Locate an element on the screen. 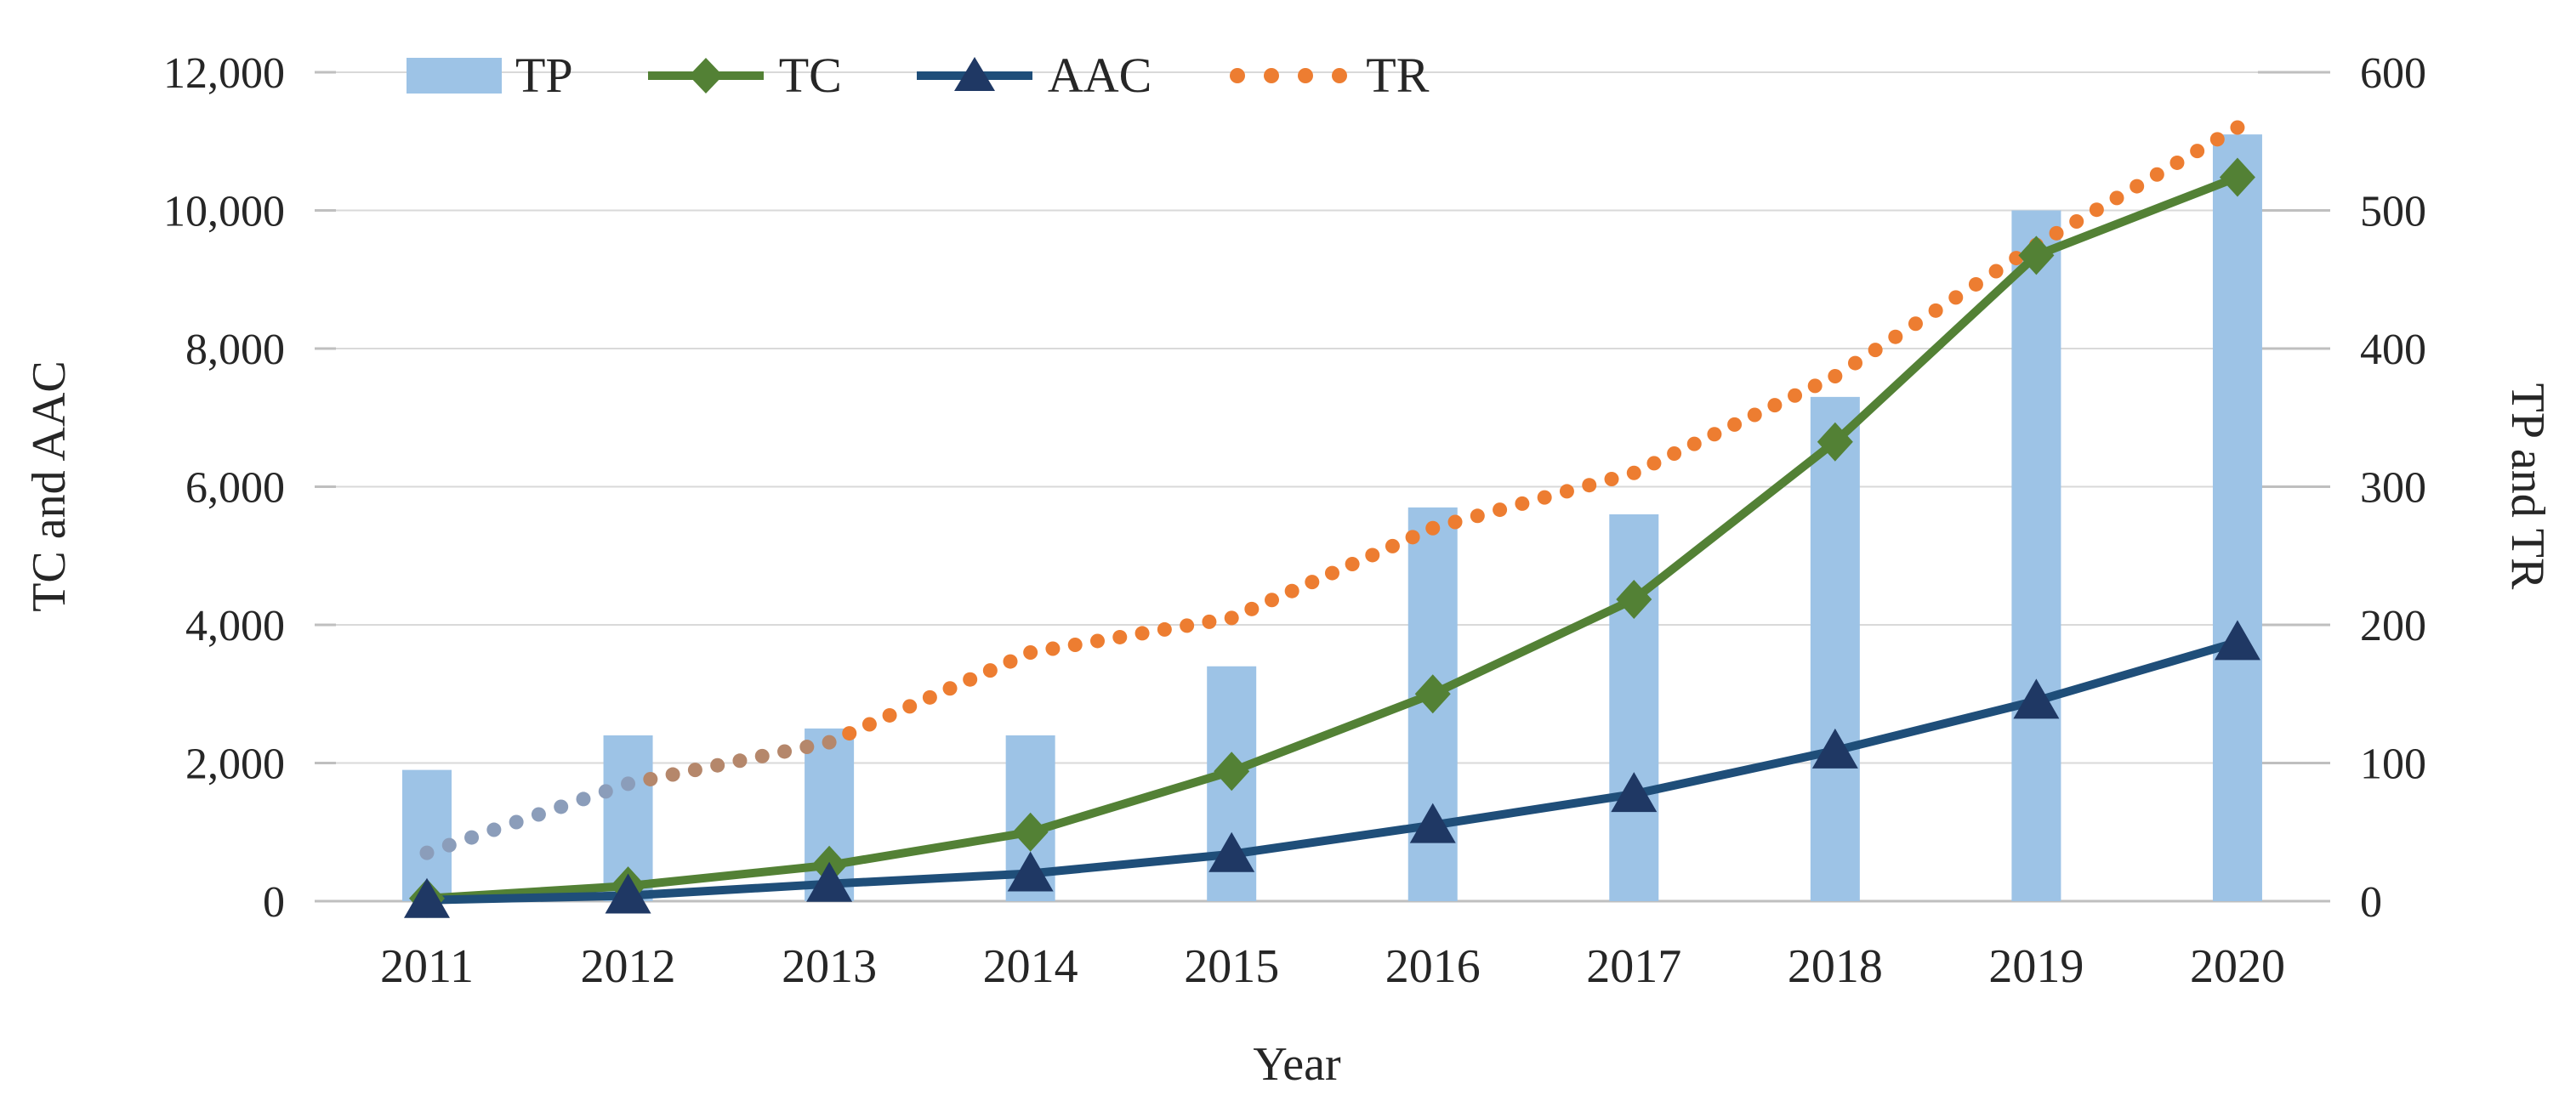 The image size is (2576, 1112). aac-marker-2016 is located at coordinates (1432, 823).